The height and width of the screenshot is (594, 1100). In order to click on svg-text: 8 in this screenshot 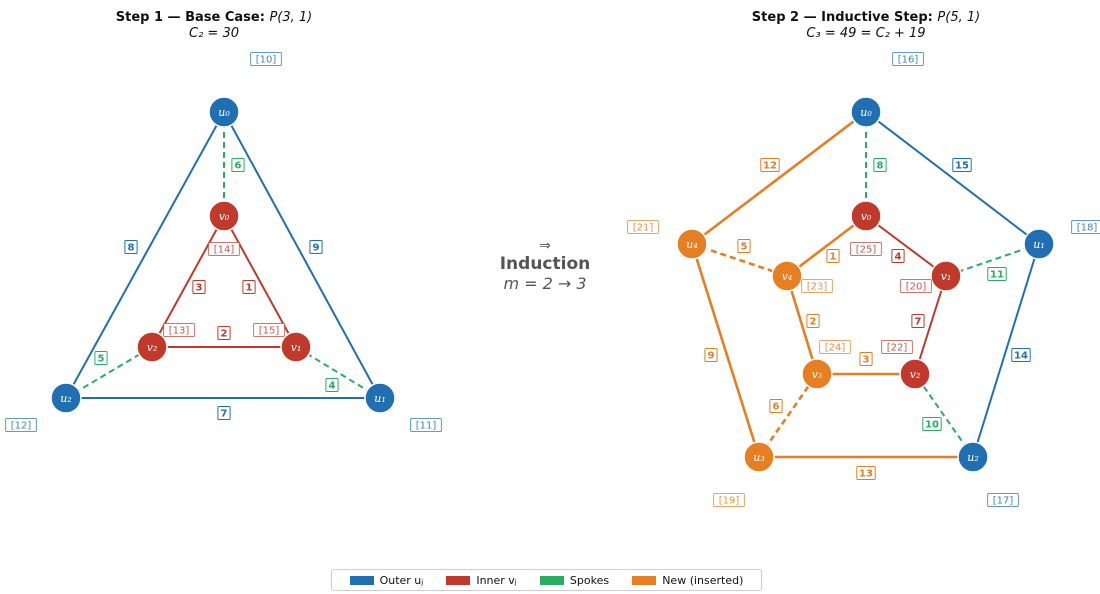, I will do `click(880, 166)`.